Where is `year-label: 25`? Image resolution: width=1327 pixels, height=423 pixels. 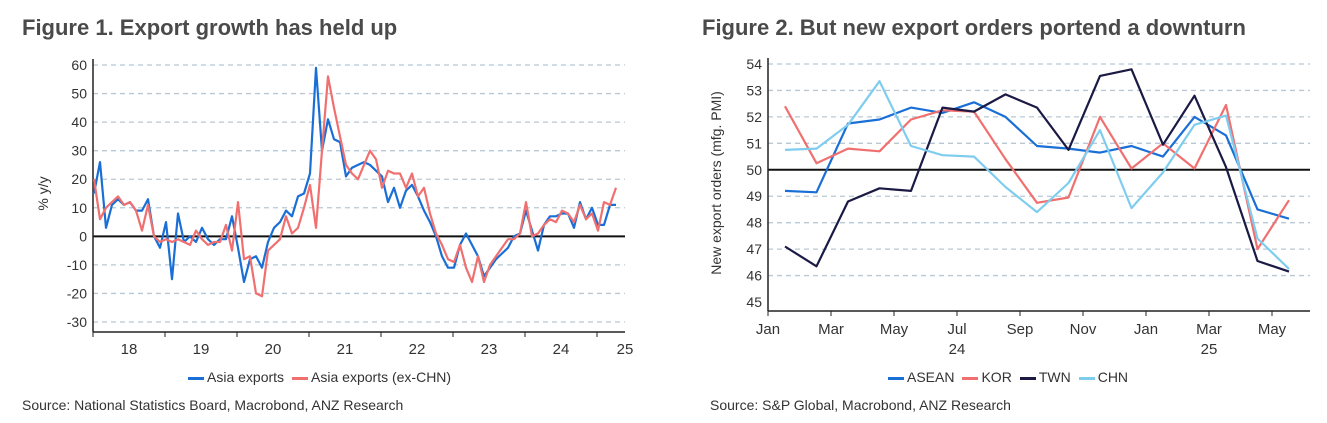
year-label: 25 is located at coordinates (1209, 349).